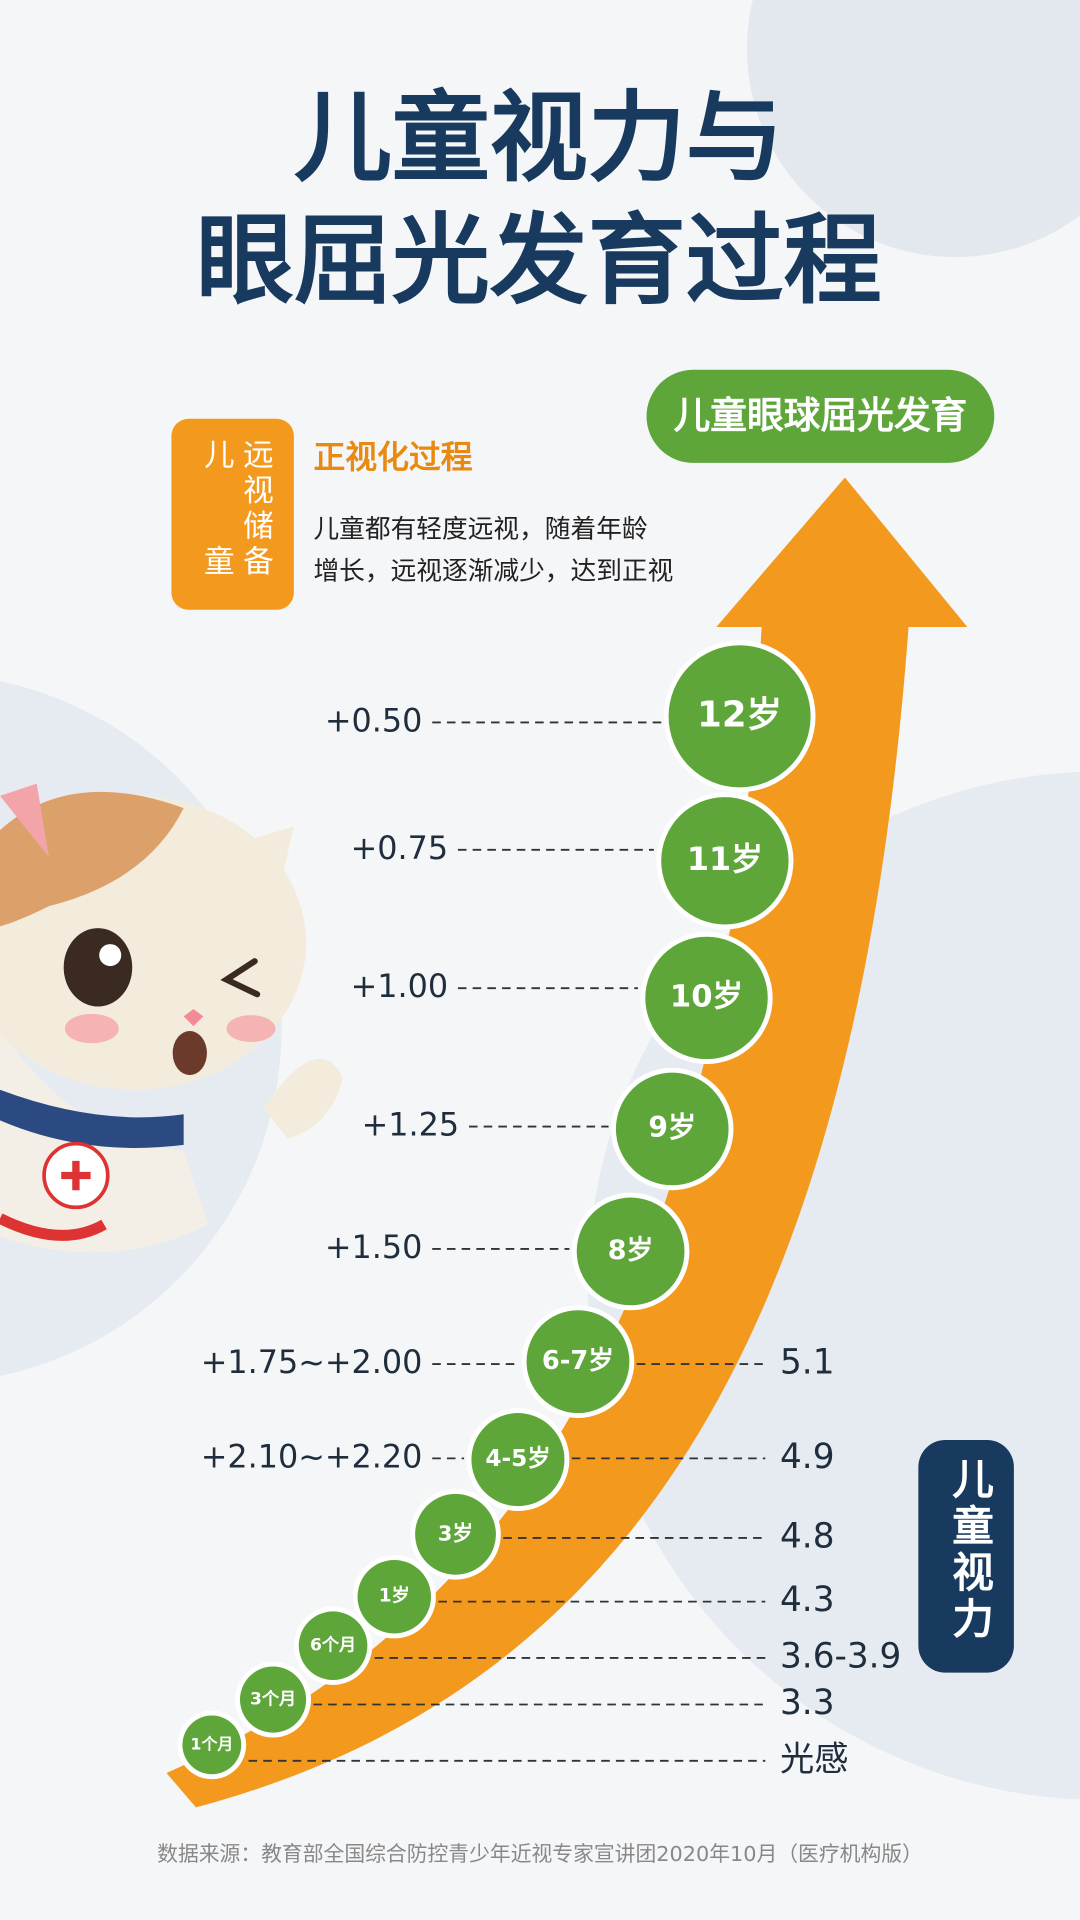  Describe the element at coordinates (400, 986) in the screenshot. I see `refraction-value: +1.00` at that location.